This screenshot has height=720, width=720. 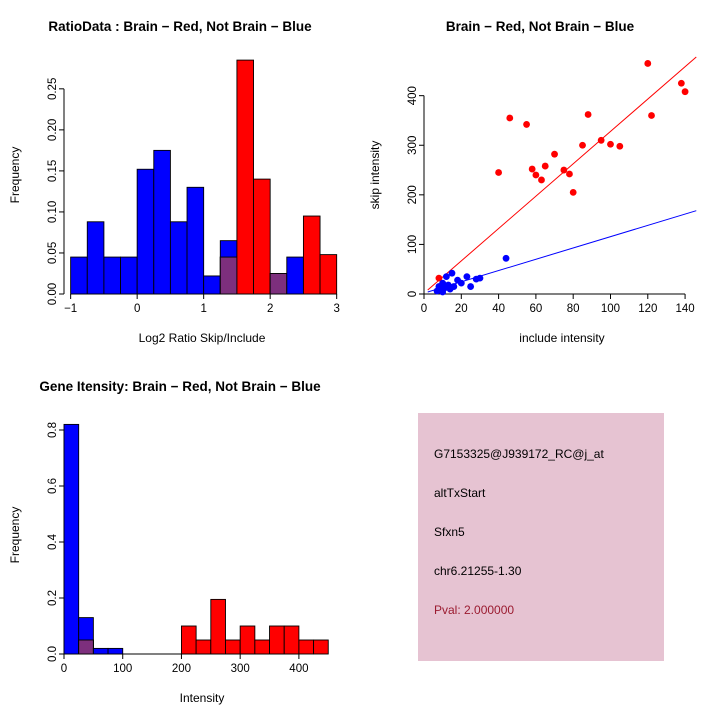 What do you see at coordinates (203, 309) in the screenshot?
I see `x-tick-label: 1` at bounding box center [203, 309].